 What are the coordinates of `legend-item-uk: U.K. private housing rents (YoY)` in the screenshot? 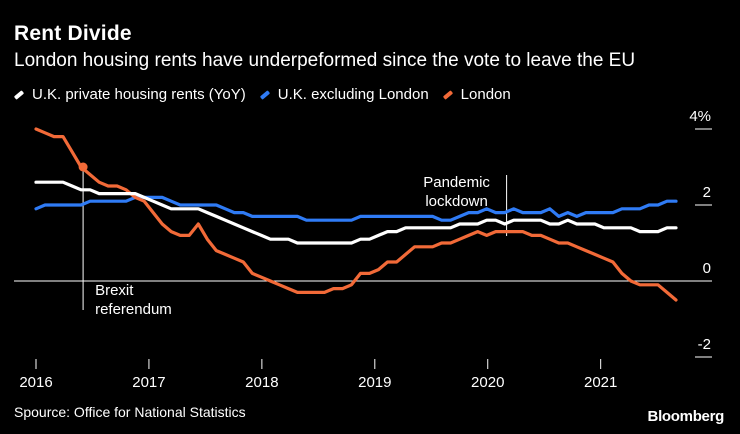 It's located at (129, 94).